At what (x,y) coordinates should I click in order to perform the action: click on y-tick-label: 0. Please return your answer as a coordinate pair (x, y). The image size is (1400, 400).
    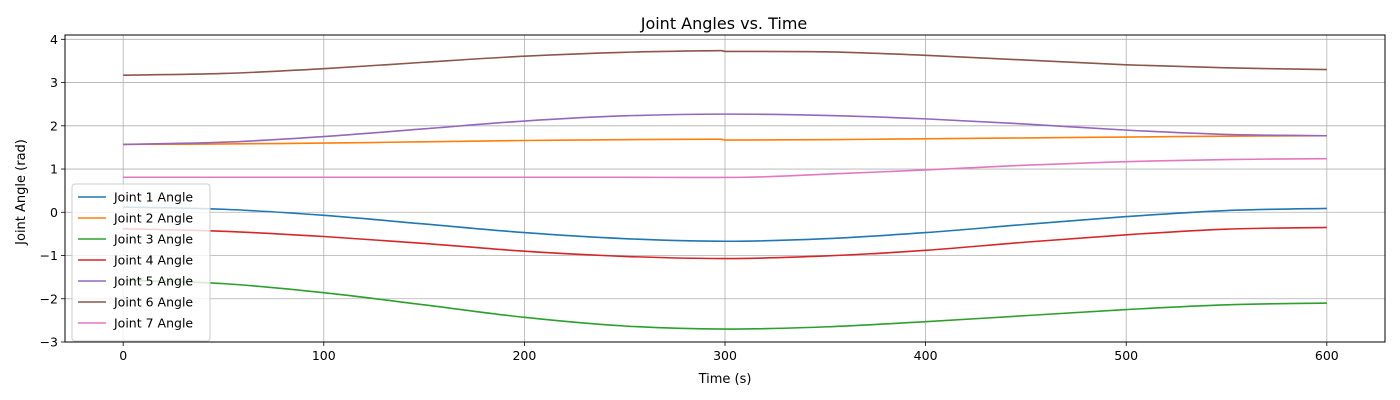
    Looking at the image, I should click on (54, 212).